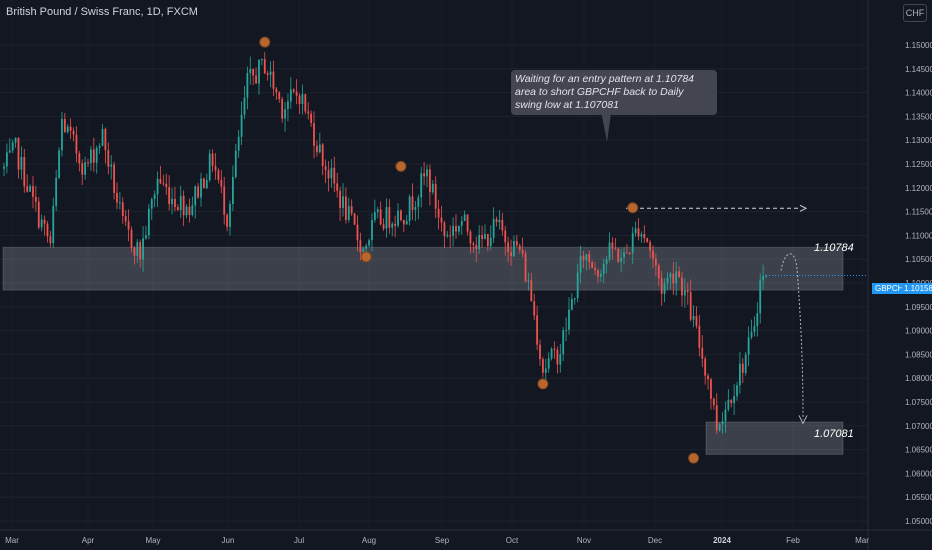 The image size is (932, 550). I want to click on y-tick-label: 1.07500, so click(918, 402).